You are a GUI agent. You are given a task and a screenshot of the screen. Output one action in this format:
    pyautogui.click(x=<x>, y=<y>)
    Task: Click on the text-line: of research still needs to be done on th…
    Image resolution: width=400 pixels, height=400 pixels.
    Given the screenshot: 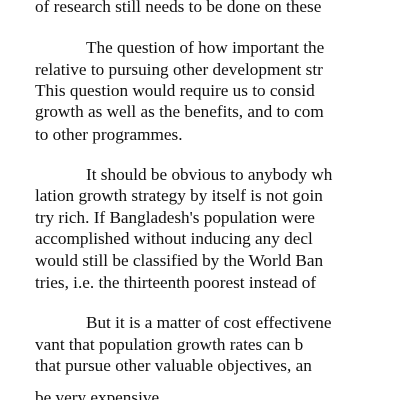 What is the action you would take?
    pyautogui.click(x=178, y=8)
    